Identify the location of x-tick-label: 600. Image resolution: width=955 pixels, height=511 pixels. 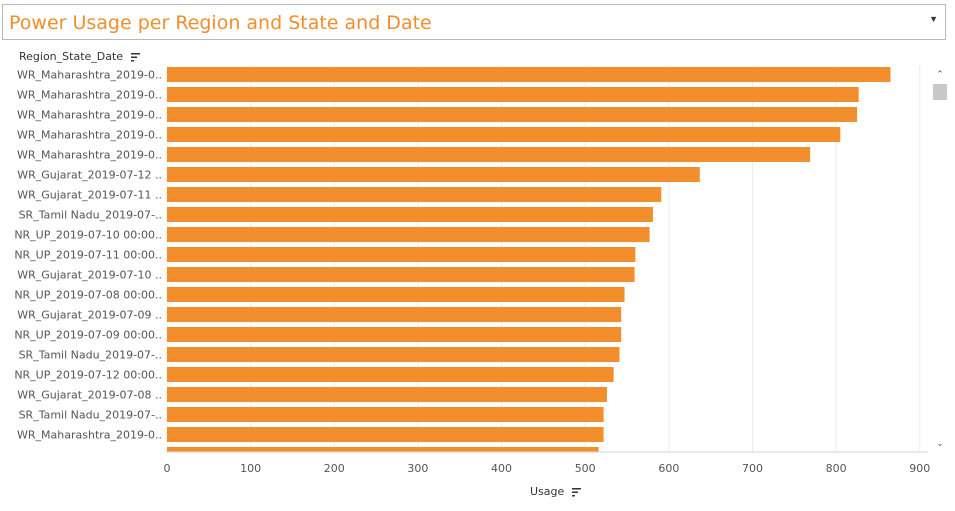
(668, 468).